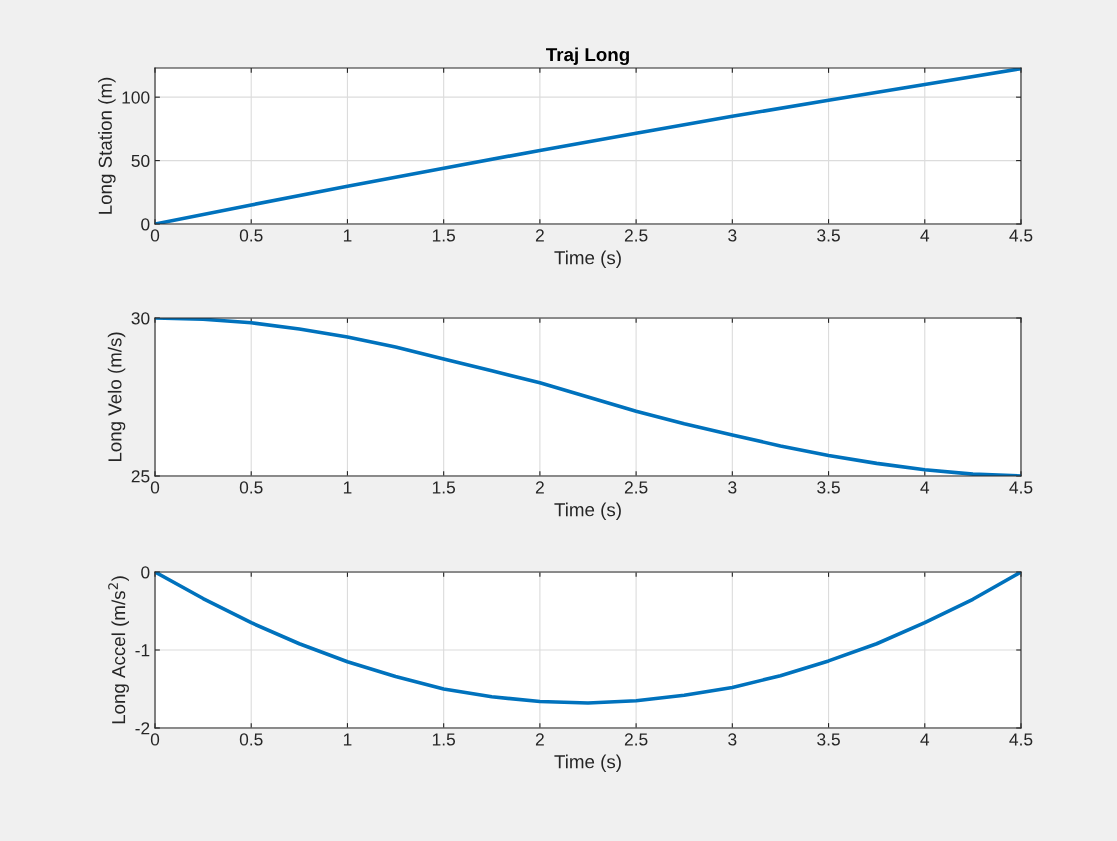  I want to click on chart-title: Traj Long, so click(587, 56).